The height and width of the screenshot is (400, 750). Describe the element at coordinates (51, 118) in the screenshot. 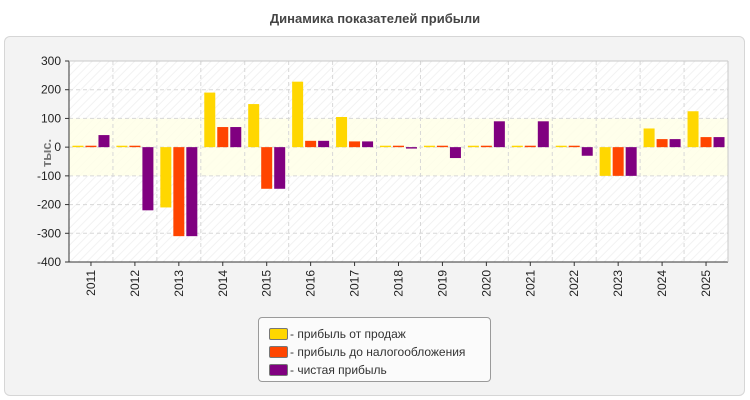

I see `y-tick-label: 100` at that location.